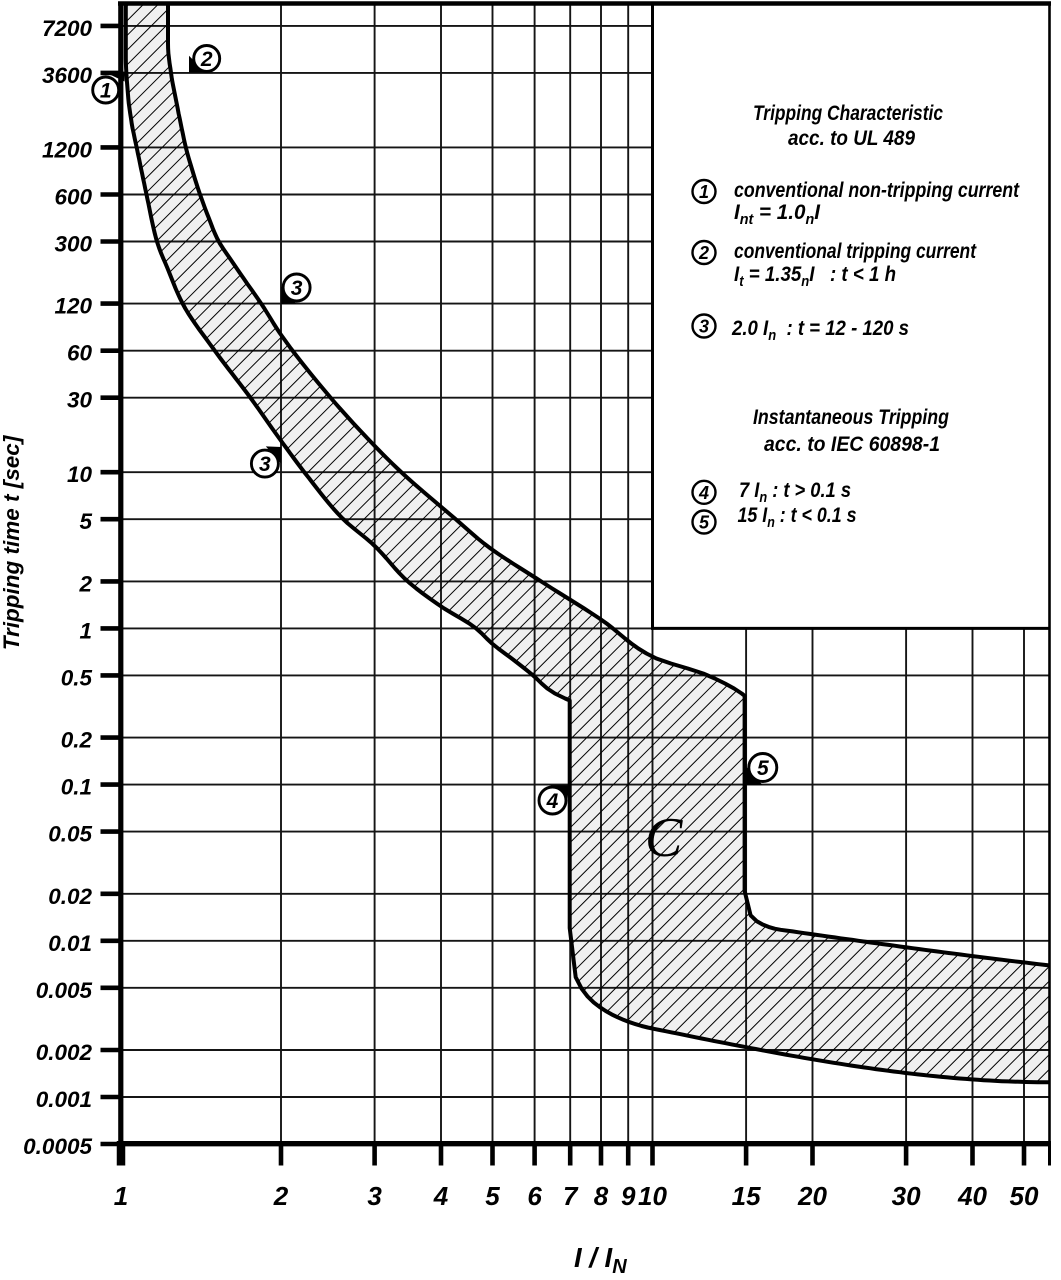 This screenshot has width=1061, height=1280. What do you see at coordinates (628, 1196) in the screenshot?
I see `svg-text: 9` at bounding box center [628, 1196].